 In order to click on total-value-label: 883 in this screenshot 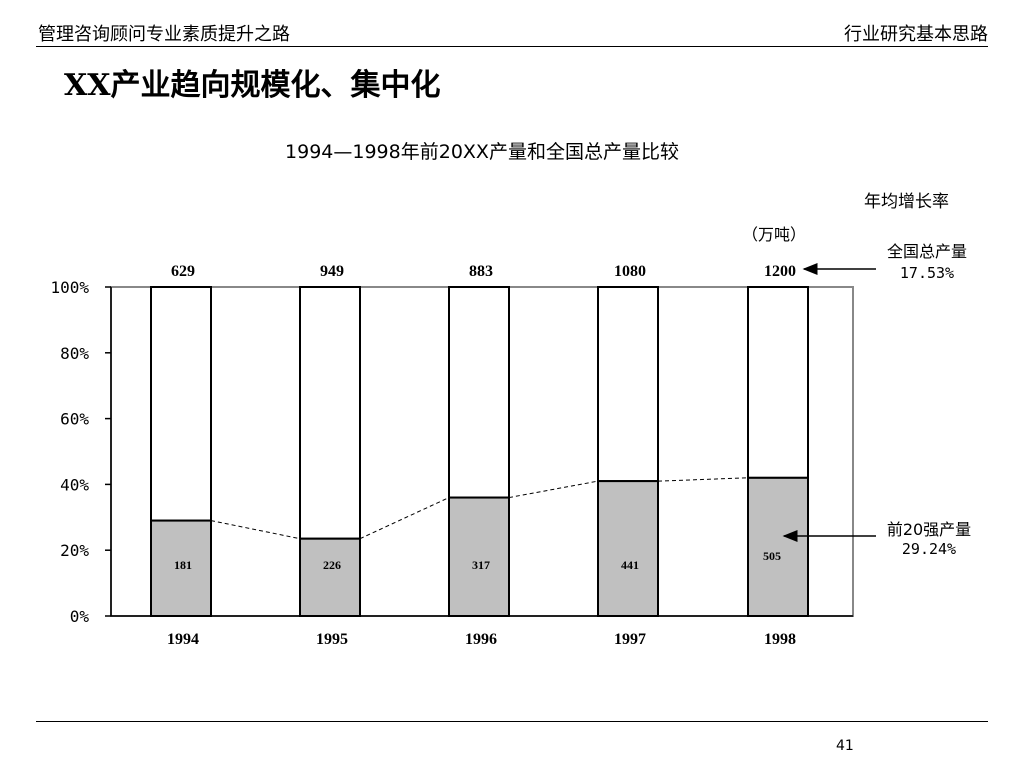, I will do `click(481, 271)`.